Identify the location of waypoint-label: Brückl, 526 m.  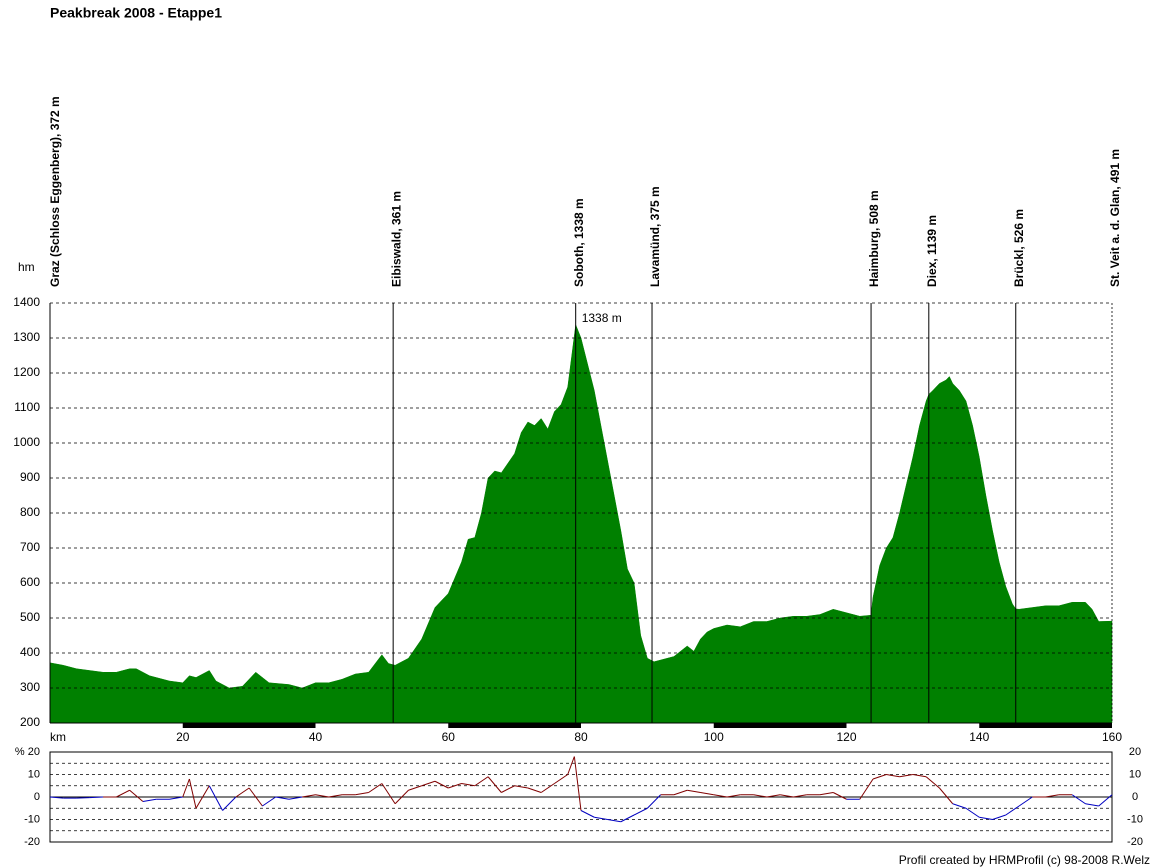
(1019, 248).